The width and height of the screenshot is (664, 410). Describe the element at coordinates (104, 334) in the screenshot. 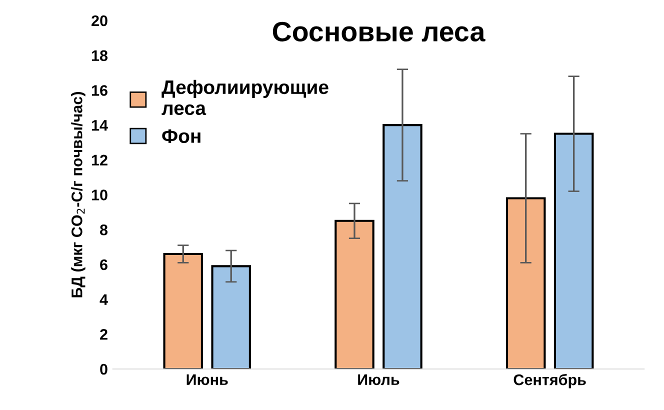

I see `y-tick-label: 2` at that location.